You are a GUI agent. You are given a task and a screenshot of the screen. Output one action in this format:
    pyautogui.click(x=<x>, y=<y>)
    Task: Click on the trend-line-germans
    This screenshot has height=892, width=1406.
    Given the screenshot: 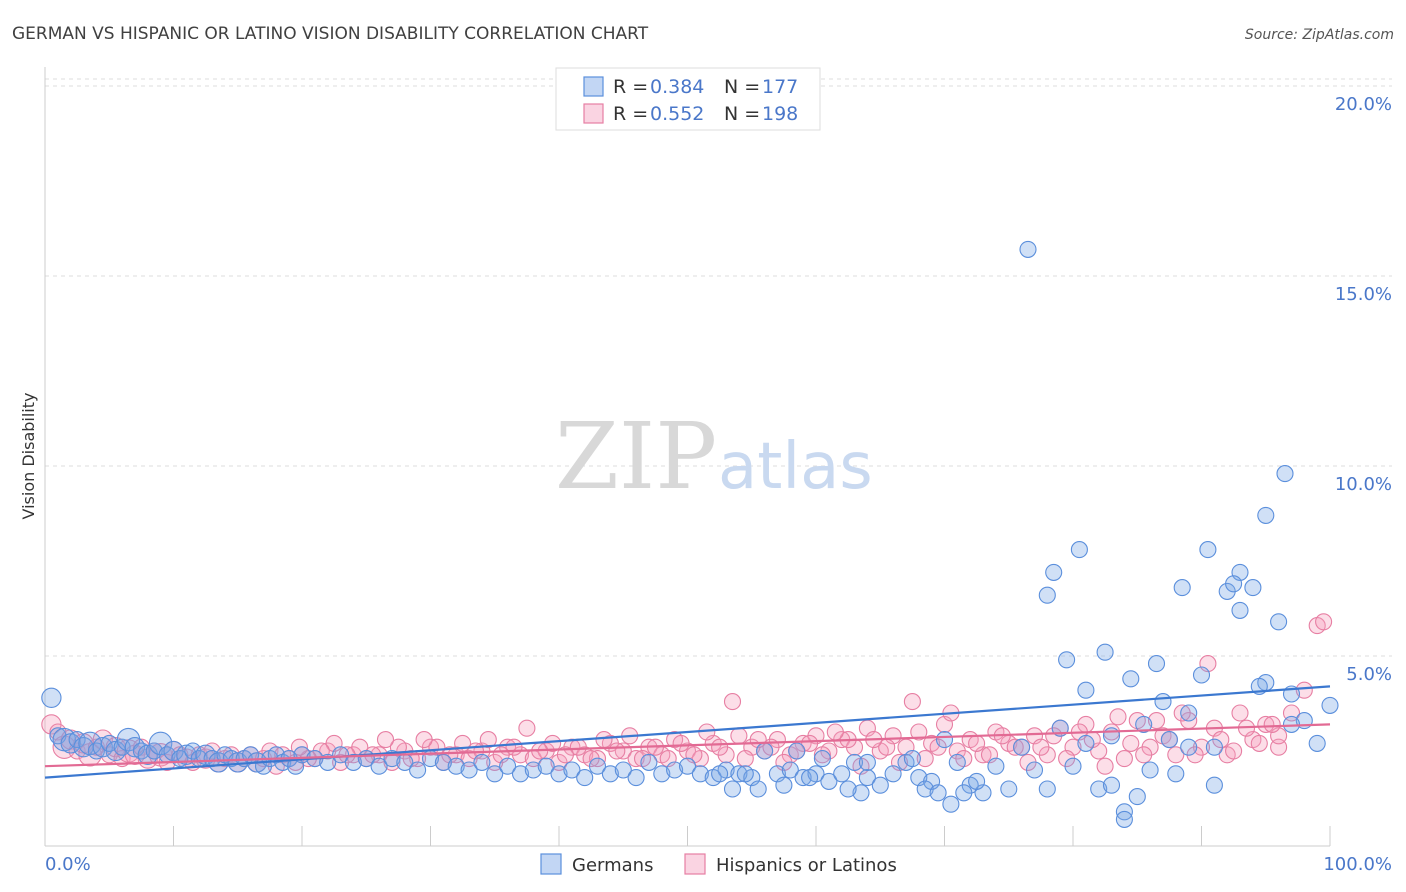 What is the action you would take?
    pyautogui.click(x=687, y=732)
    